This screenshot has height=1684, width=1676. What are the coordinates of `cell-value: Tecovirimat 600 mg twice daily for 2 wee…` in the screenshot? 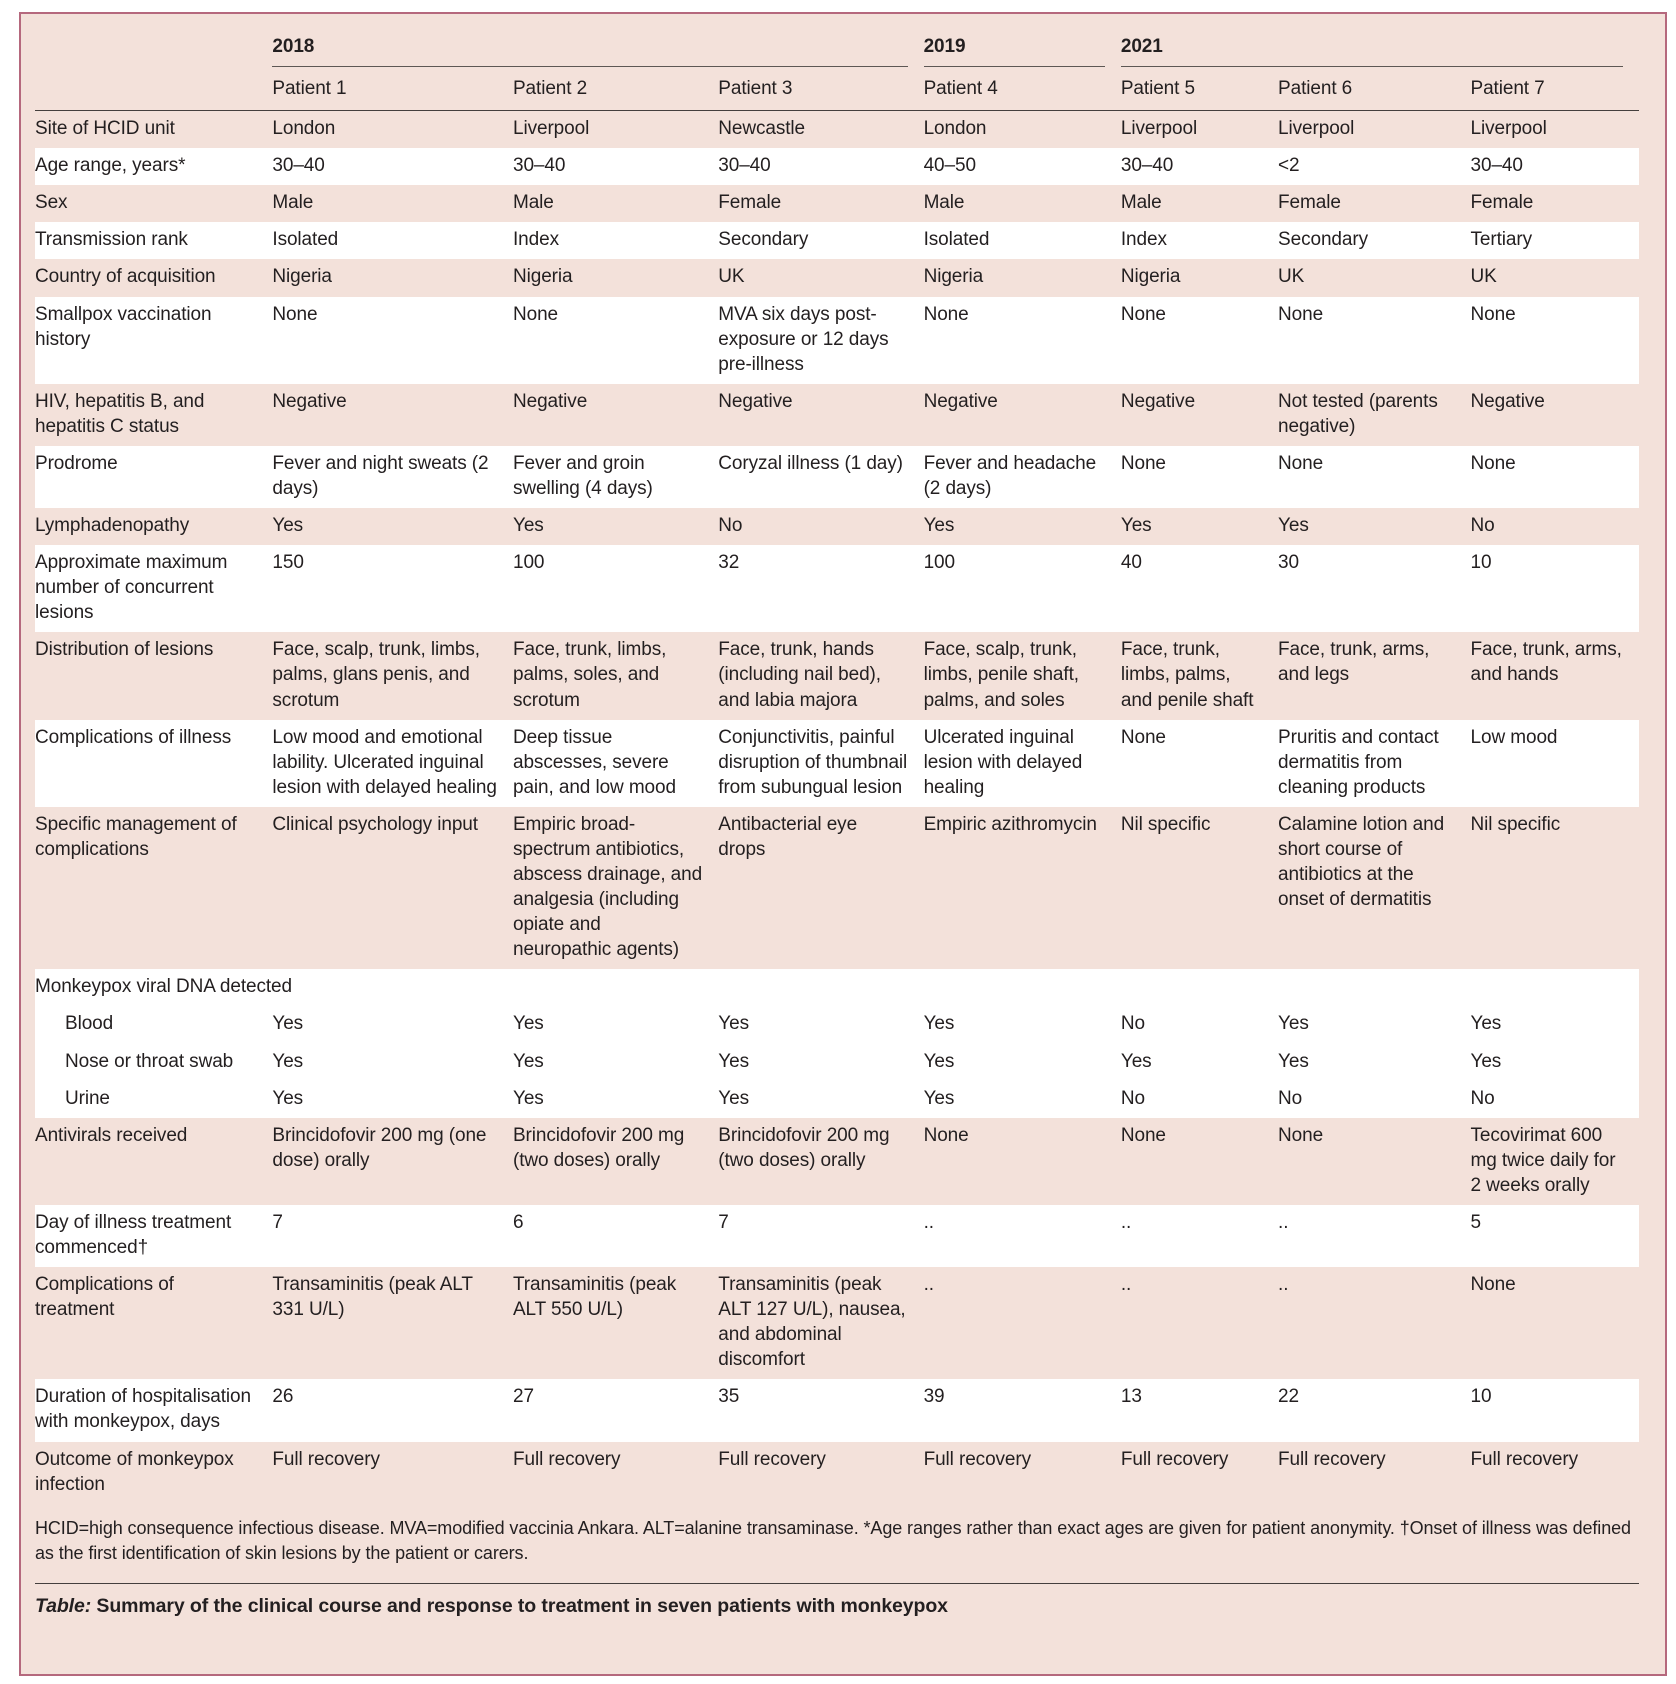 It's located at (1543, 1160).